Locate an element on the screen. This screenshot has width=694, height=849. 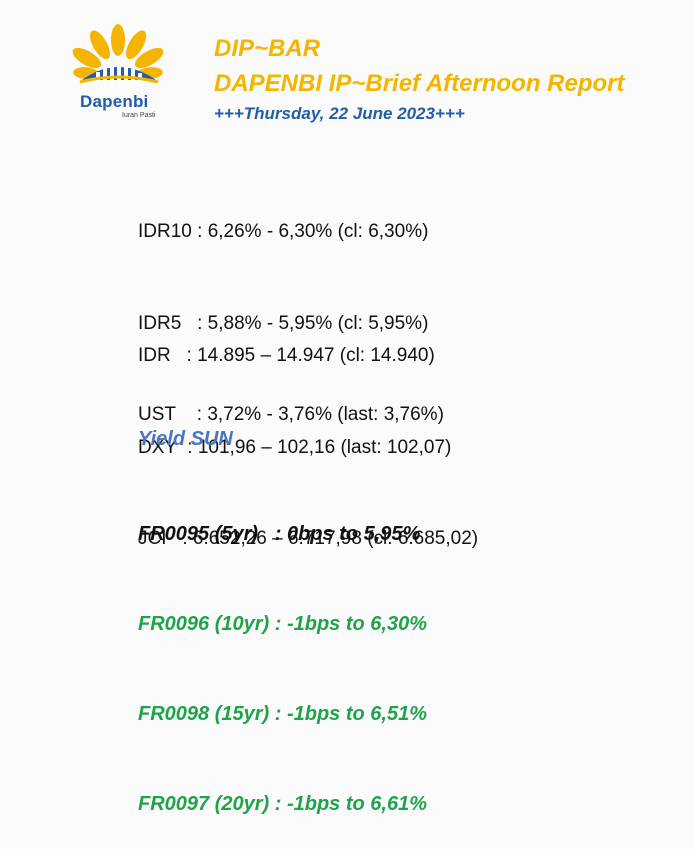
market-line-dxy: DXY : 101,96 – 102,16 (last: 102,07) is located at coordinates (295, 447).